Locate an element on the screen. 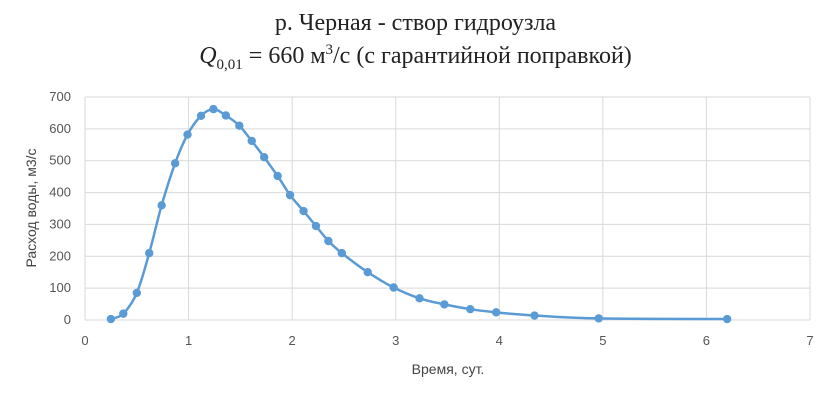 This screenshot has width=831, height=401. x-axis-label: Время, сут. is located at coordinates (448, 369).